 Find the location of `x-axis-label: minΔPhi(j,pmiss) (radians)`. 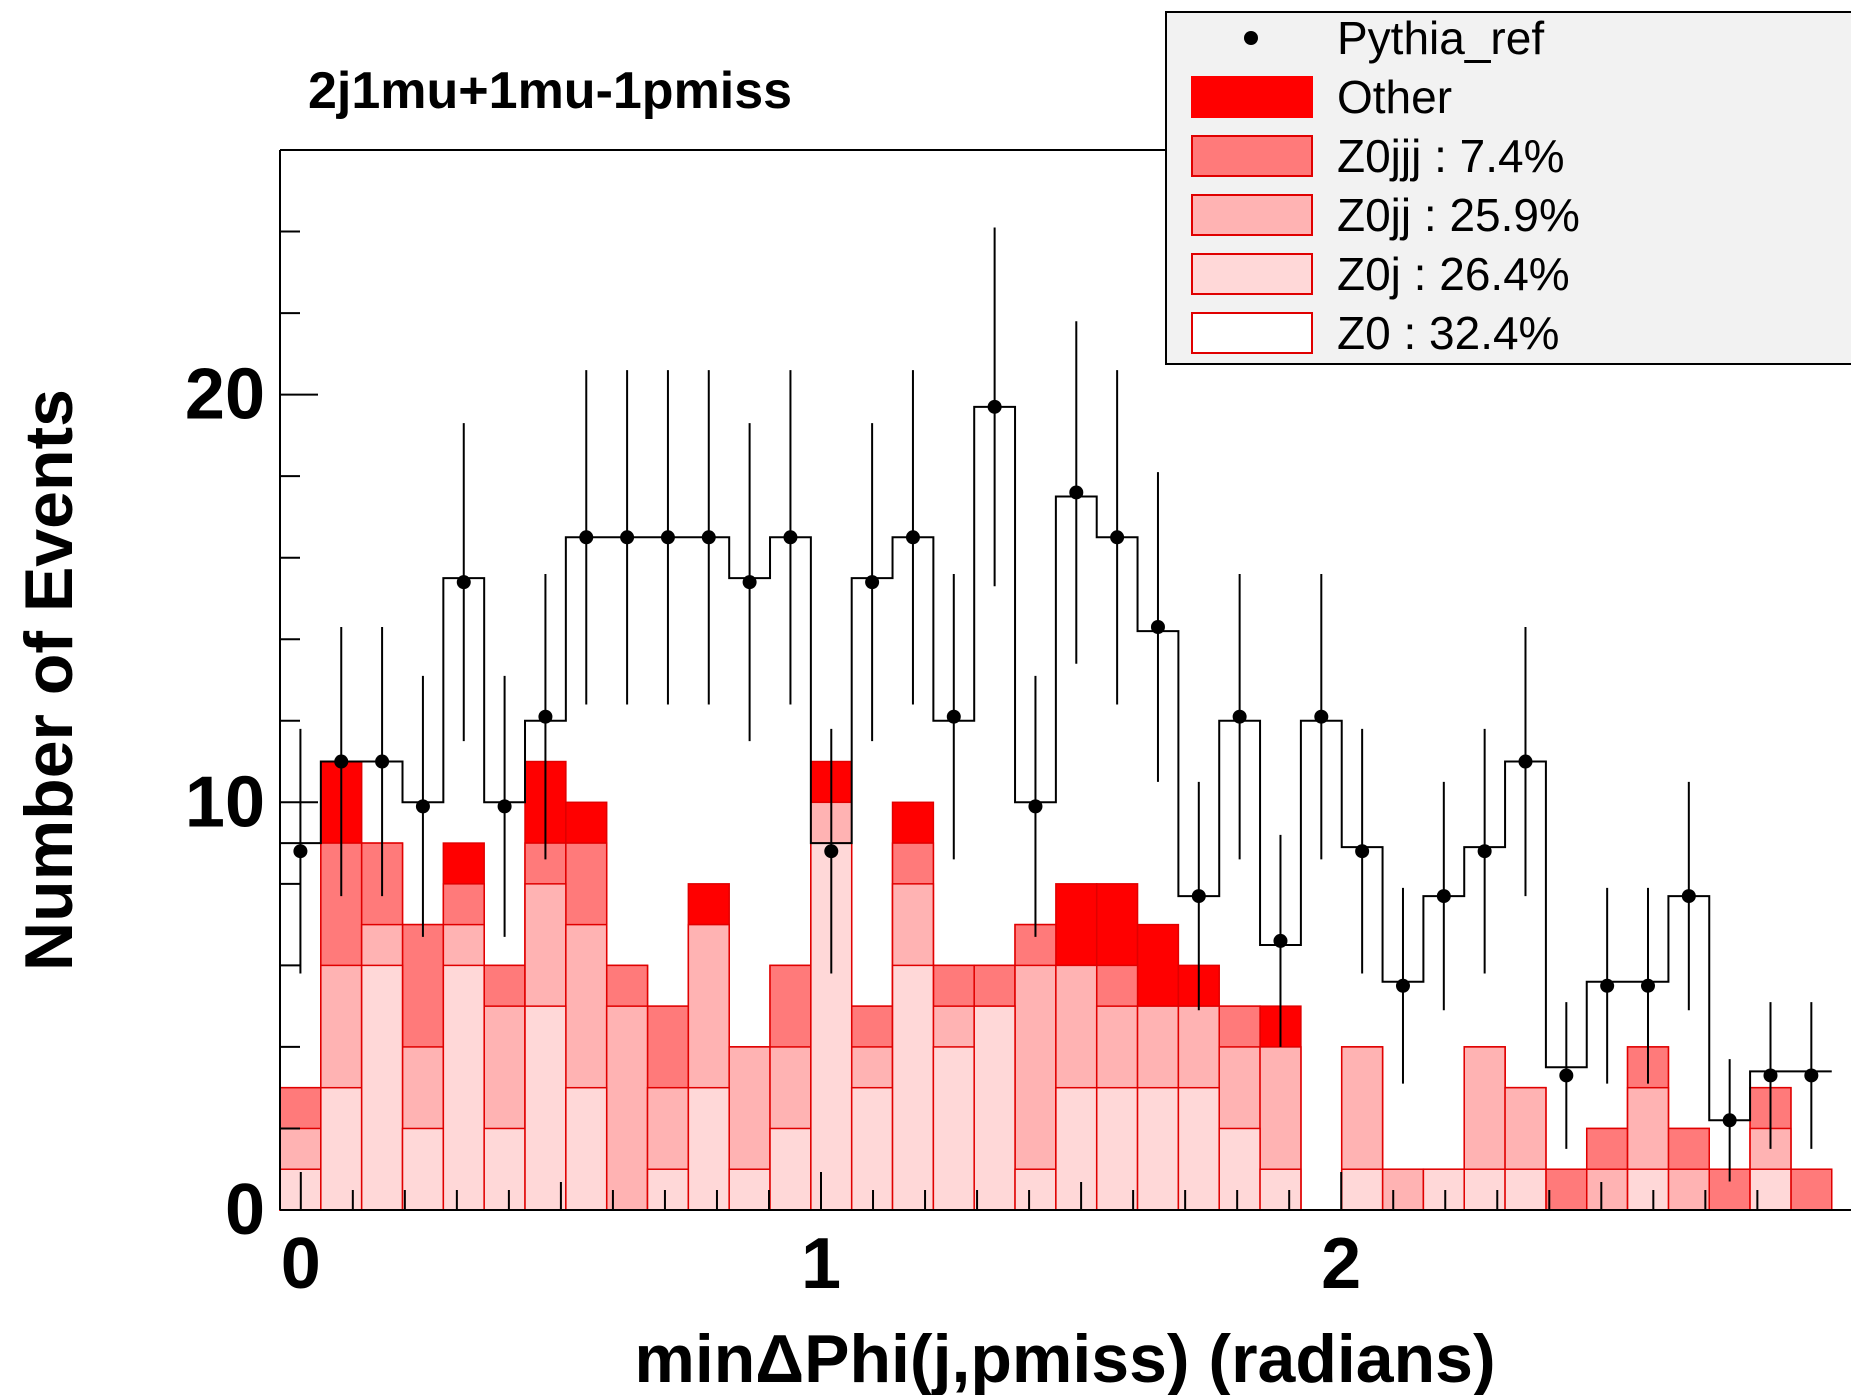

x-axis-label: minΔPhi(j,pmiss) (radians) is located at coordinates (1064, 1358).